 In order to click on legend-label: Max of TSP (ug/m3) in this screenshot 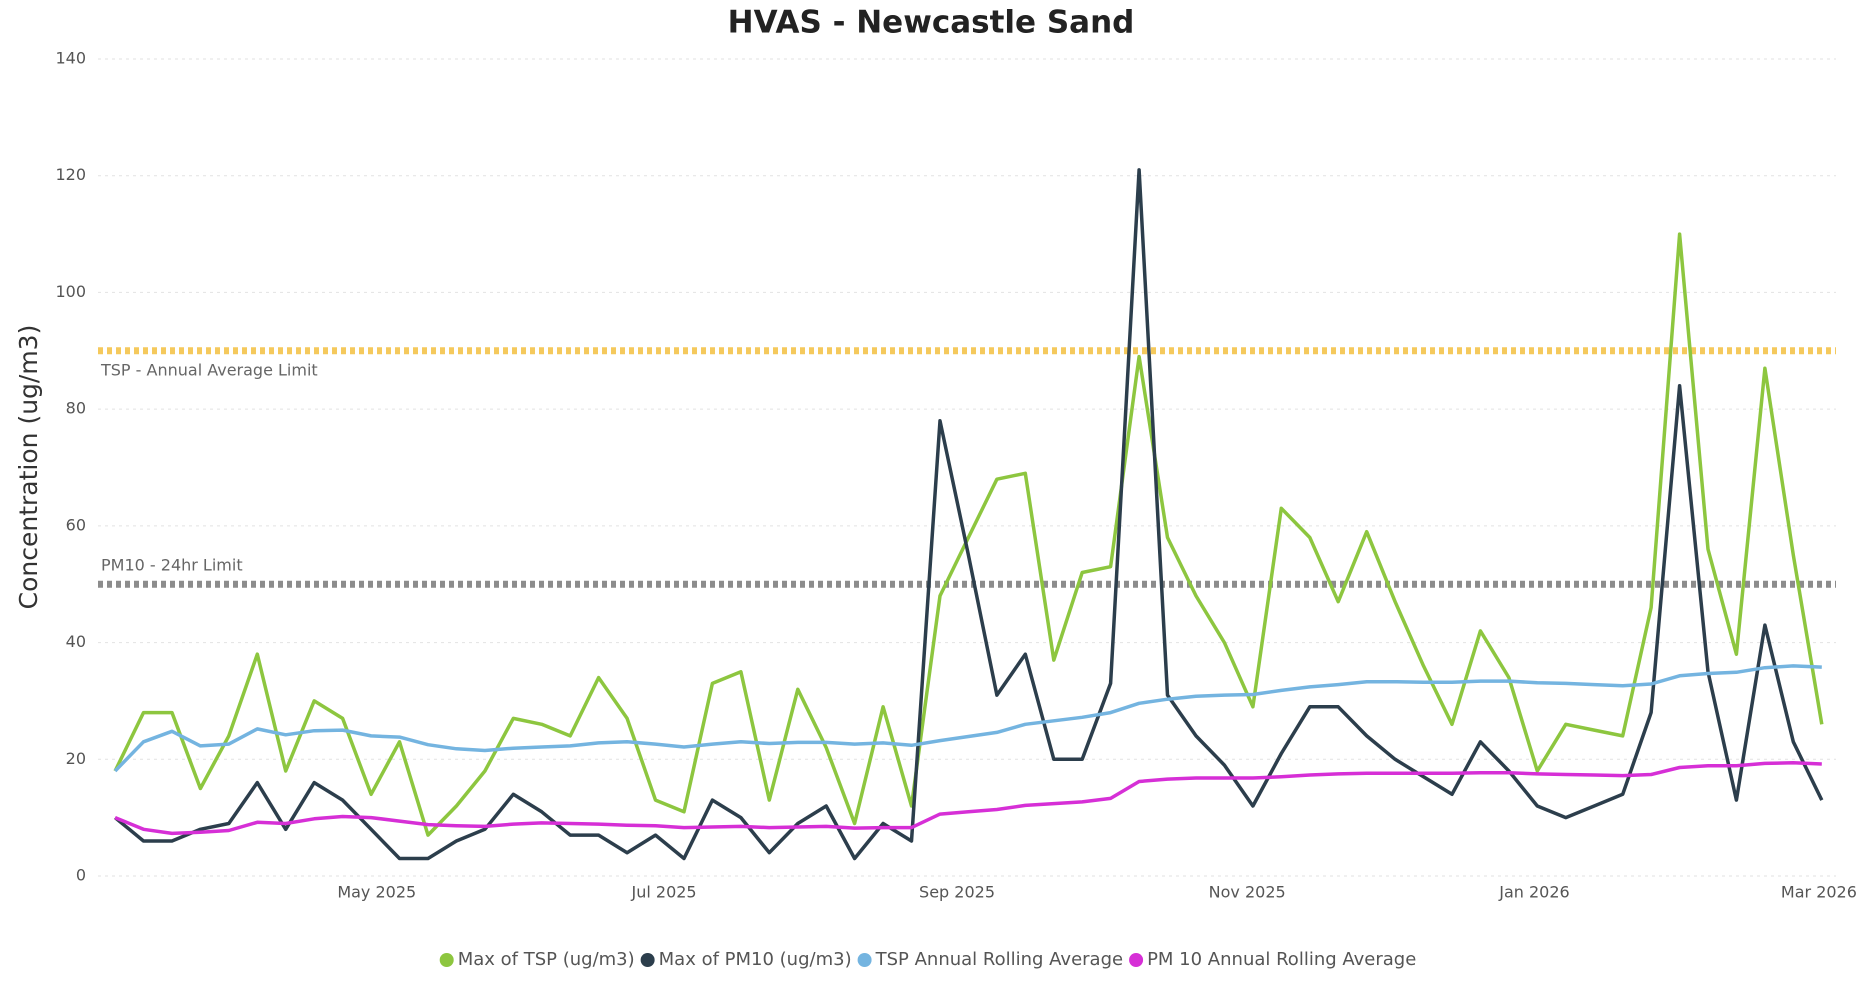, I will do `click(546, 959)`.